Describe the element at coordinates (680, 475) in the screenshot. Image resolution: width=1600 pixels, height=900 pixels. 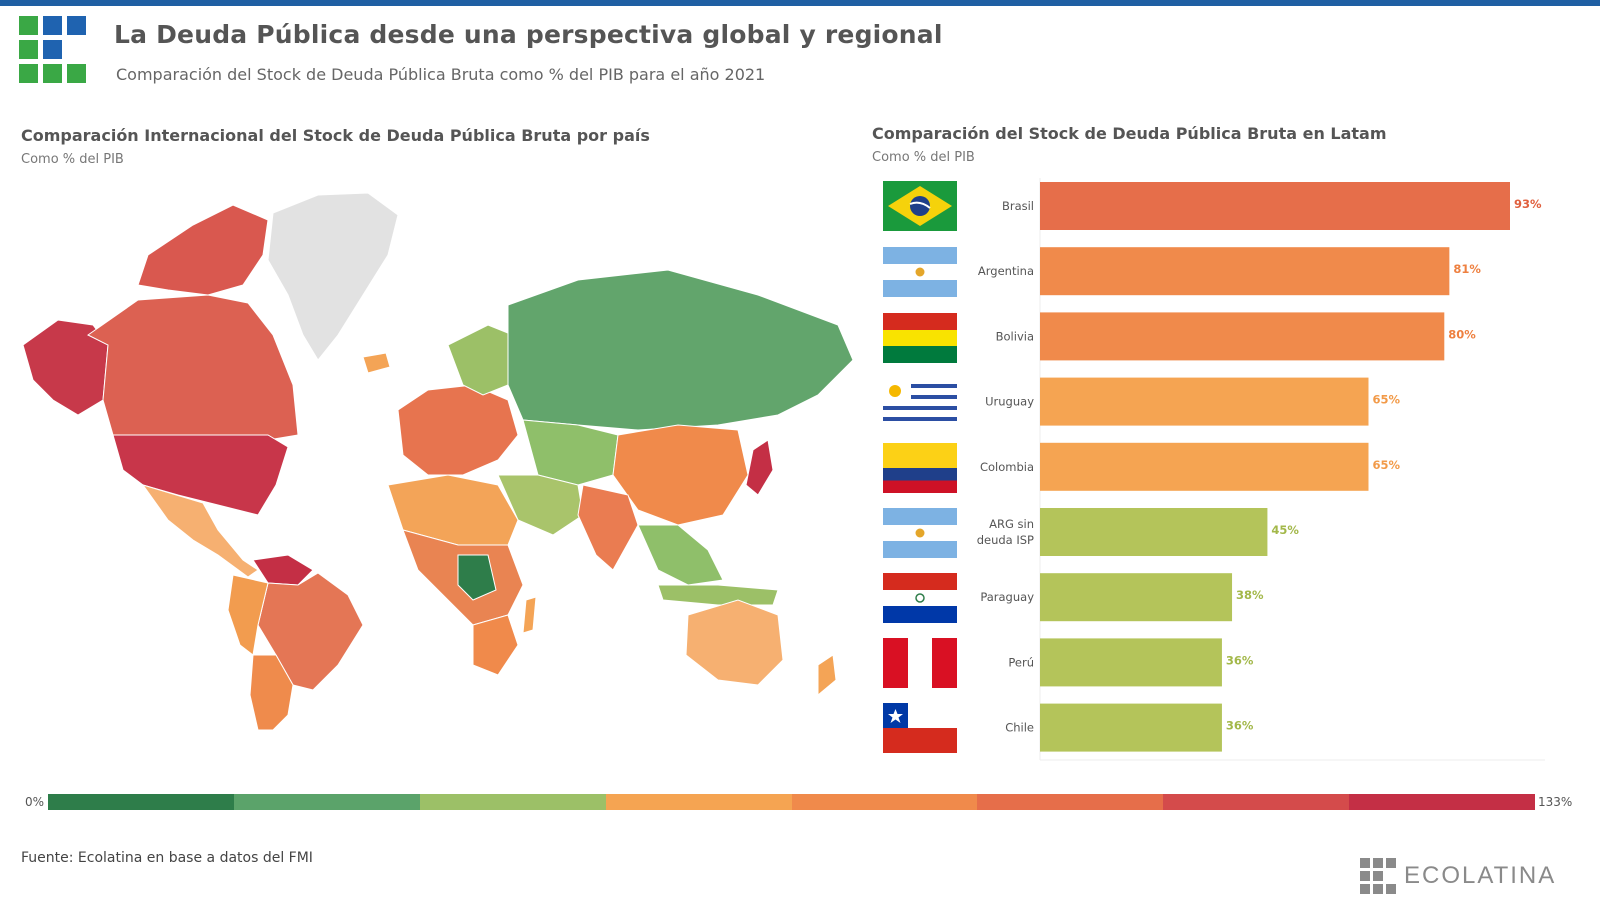
I see `map-region-china` at that location.